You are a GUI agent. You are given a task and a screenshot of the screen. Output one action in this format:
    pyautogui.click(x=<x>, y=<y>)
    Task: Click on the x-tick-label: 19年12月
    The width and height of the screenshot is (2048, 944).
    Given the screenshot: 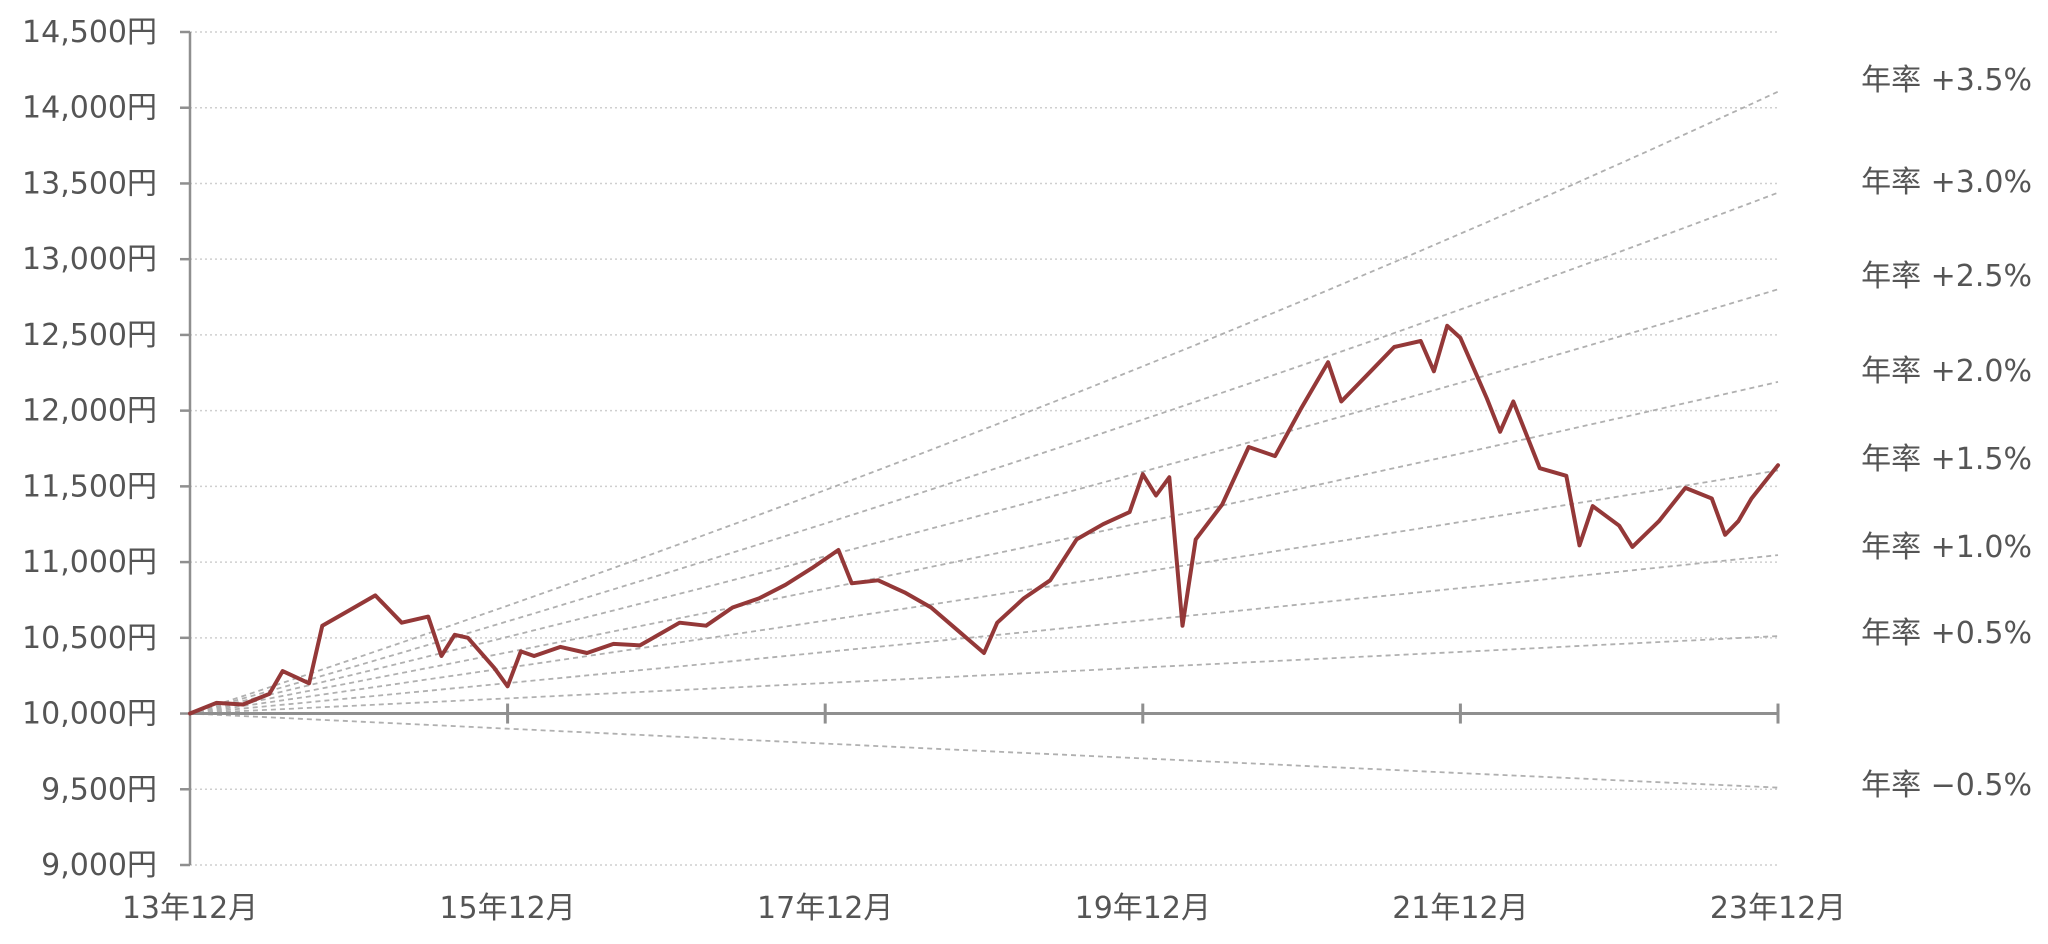 What is the action you would take?
    pyautogui.click(x=1143, y=908)
    